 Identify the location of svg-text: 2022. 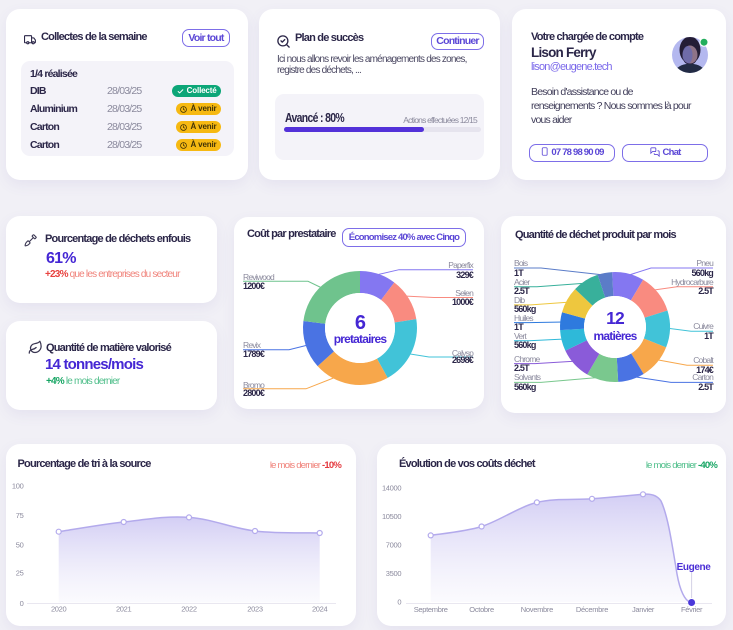
(189, 608).